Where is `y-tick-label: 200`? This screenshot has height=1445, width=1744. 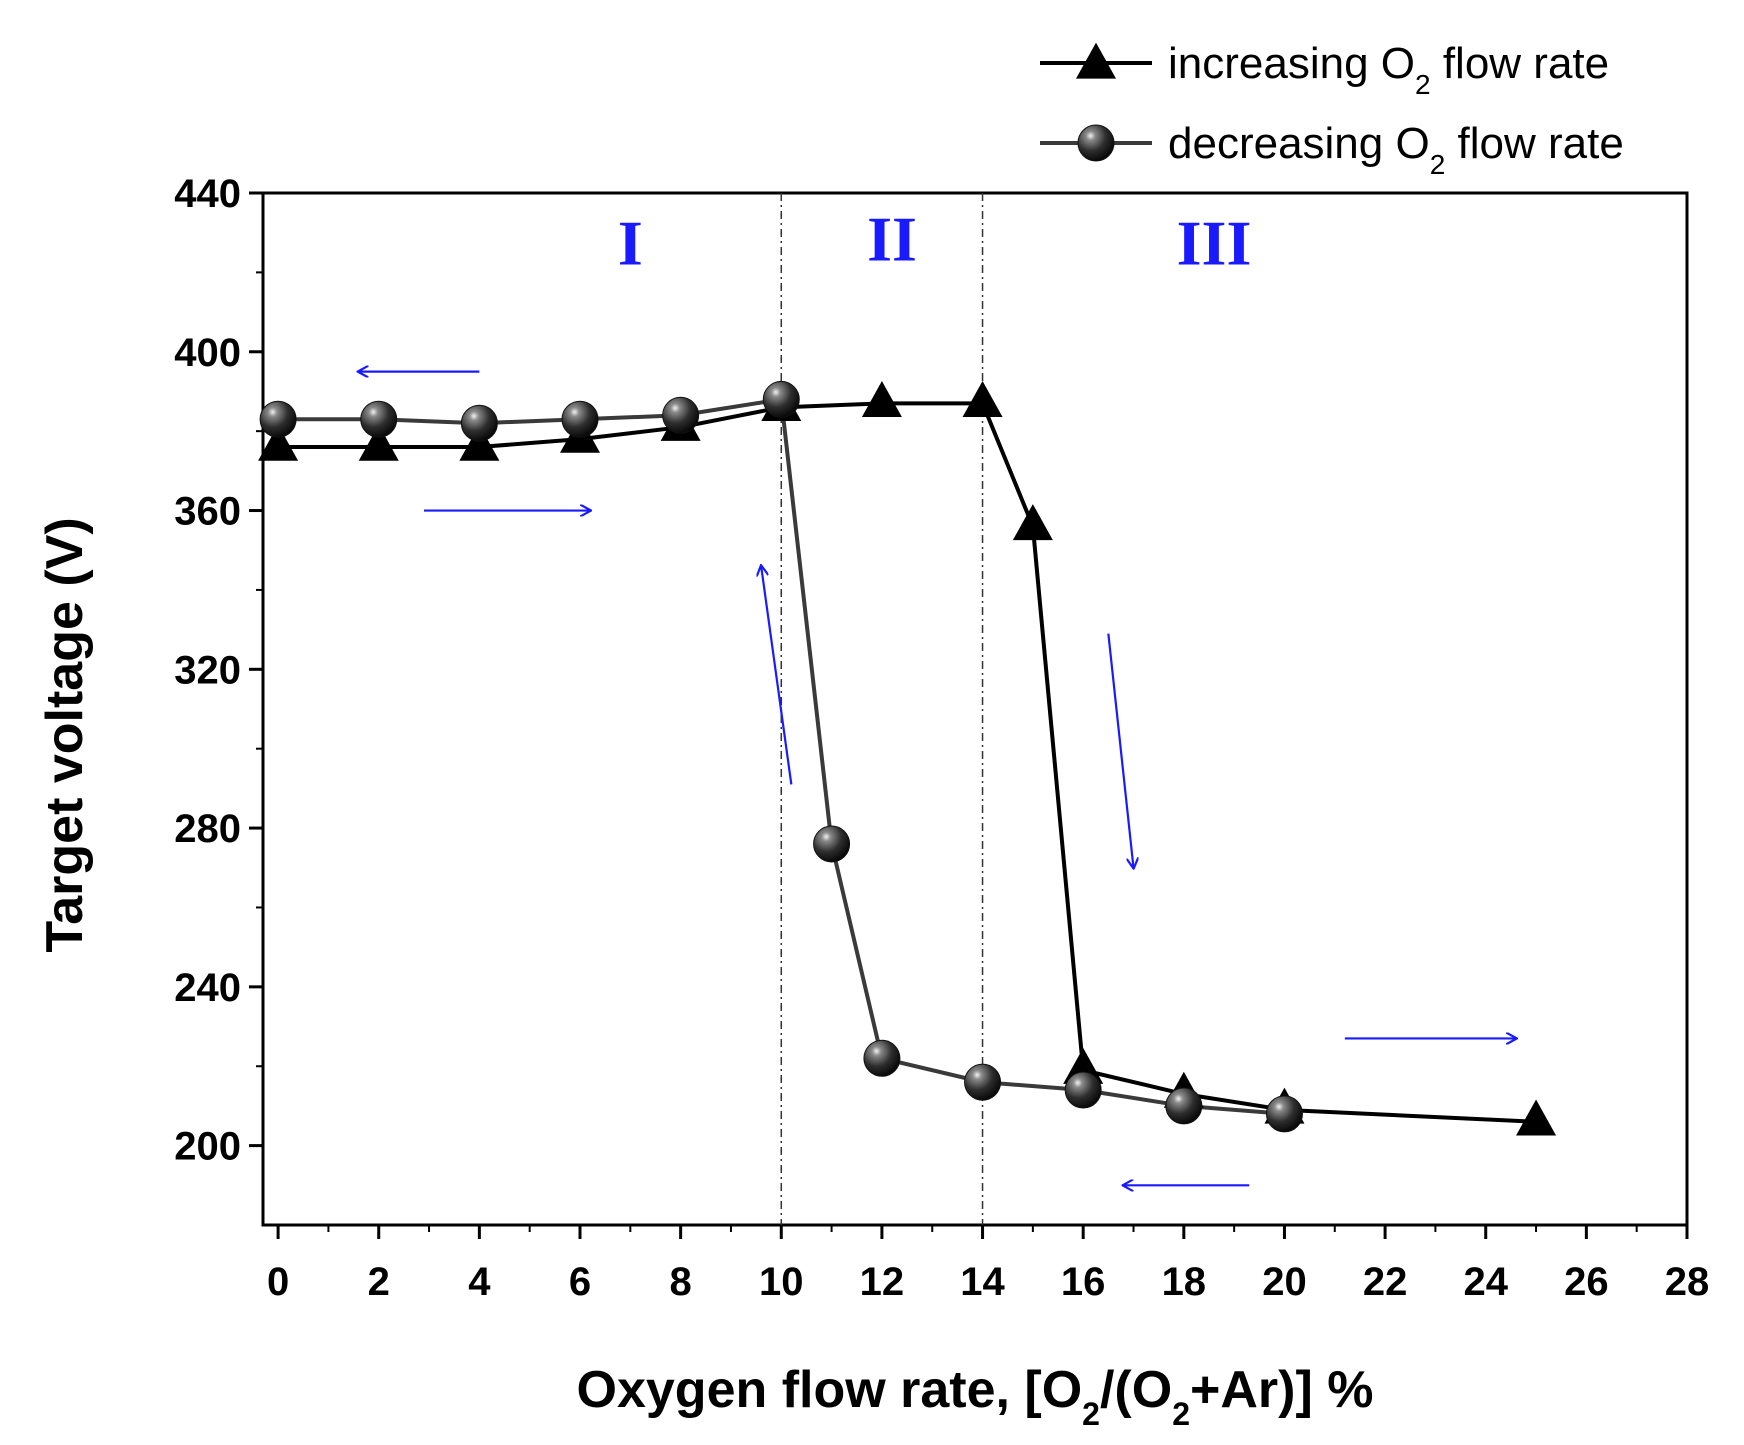 y-tick-label: 200 is located at coordinates (207, 1147).